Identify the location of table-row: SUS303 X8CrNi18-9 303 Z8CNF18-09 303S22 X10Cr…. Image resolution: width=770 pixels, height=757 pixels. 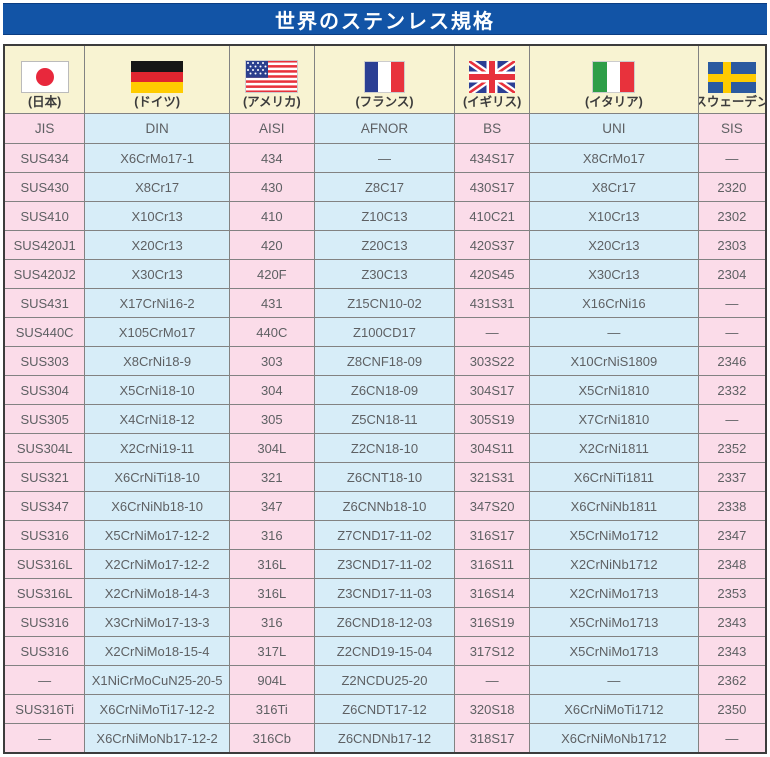
(385, 361).